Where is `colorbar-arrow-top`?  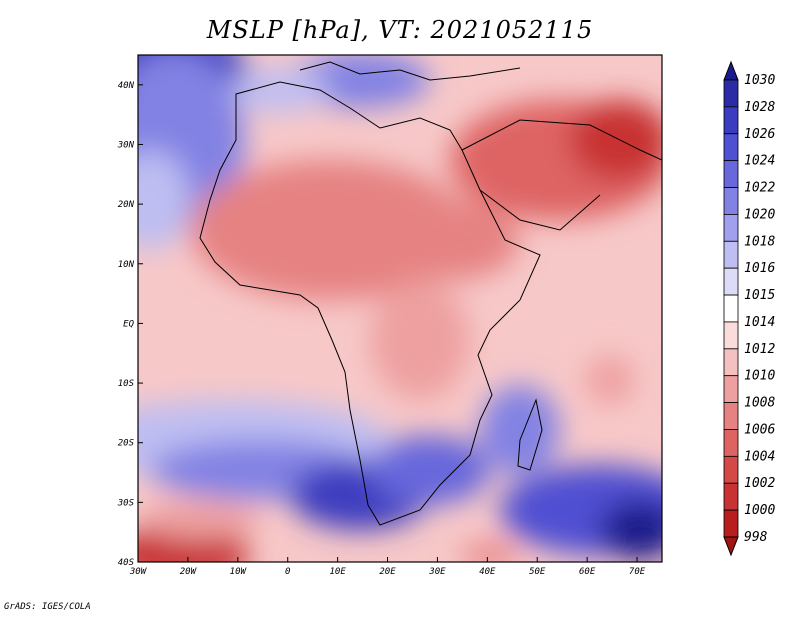 colorbar-arrow-top is located at coordinates (731, 70).